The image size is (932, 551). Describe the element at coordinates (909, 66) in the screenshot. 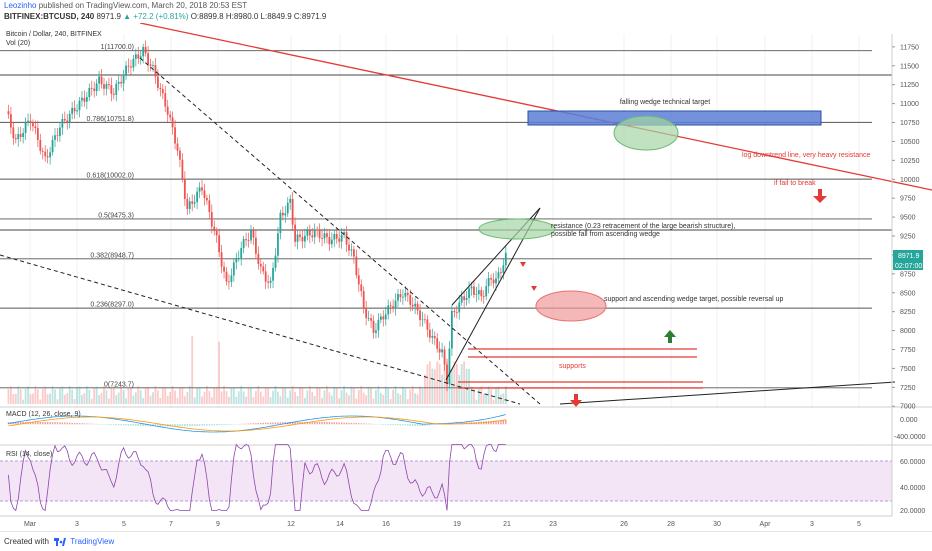

I see `price-tick-label: 11500` at that location.